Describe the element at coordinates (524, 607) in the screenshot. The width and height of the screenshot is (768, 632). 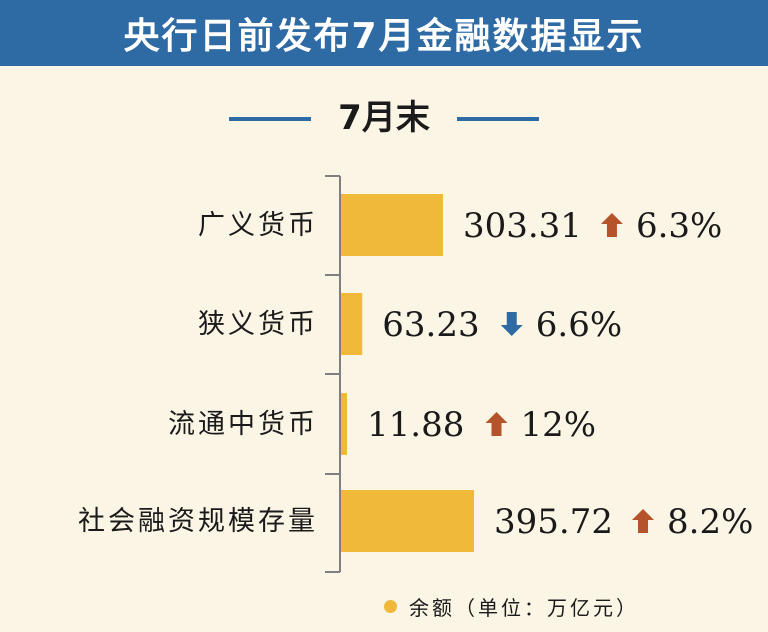
I see `legend-label: 余额（单位：万亿元）` at that location.